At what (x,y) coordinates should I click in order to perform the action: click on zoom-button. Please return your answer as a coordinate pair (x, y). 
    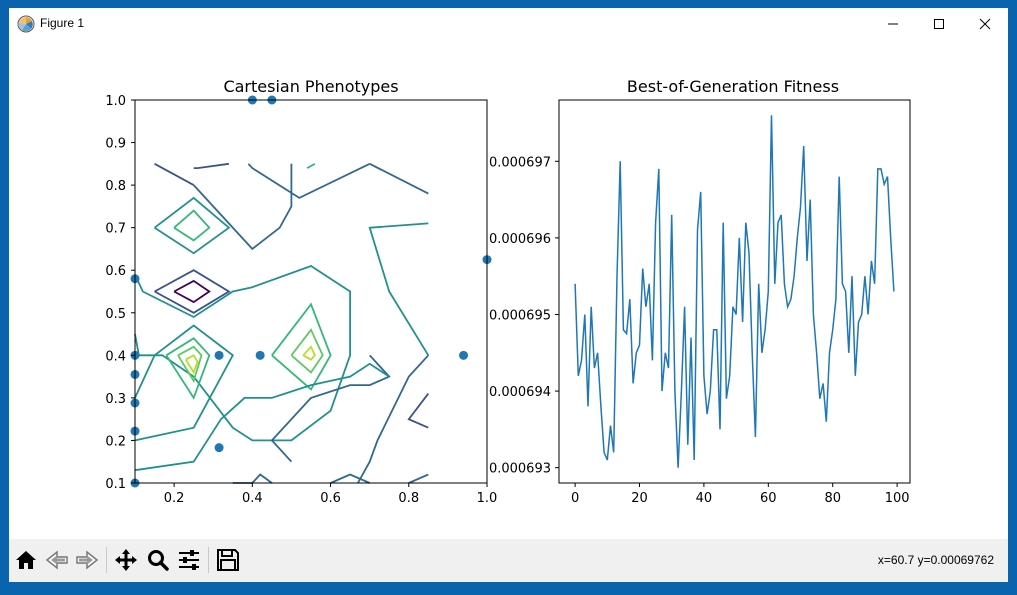
    Looking at the image, I should click on (158, 560).